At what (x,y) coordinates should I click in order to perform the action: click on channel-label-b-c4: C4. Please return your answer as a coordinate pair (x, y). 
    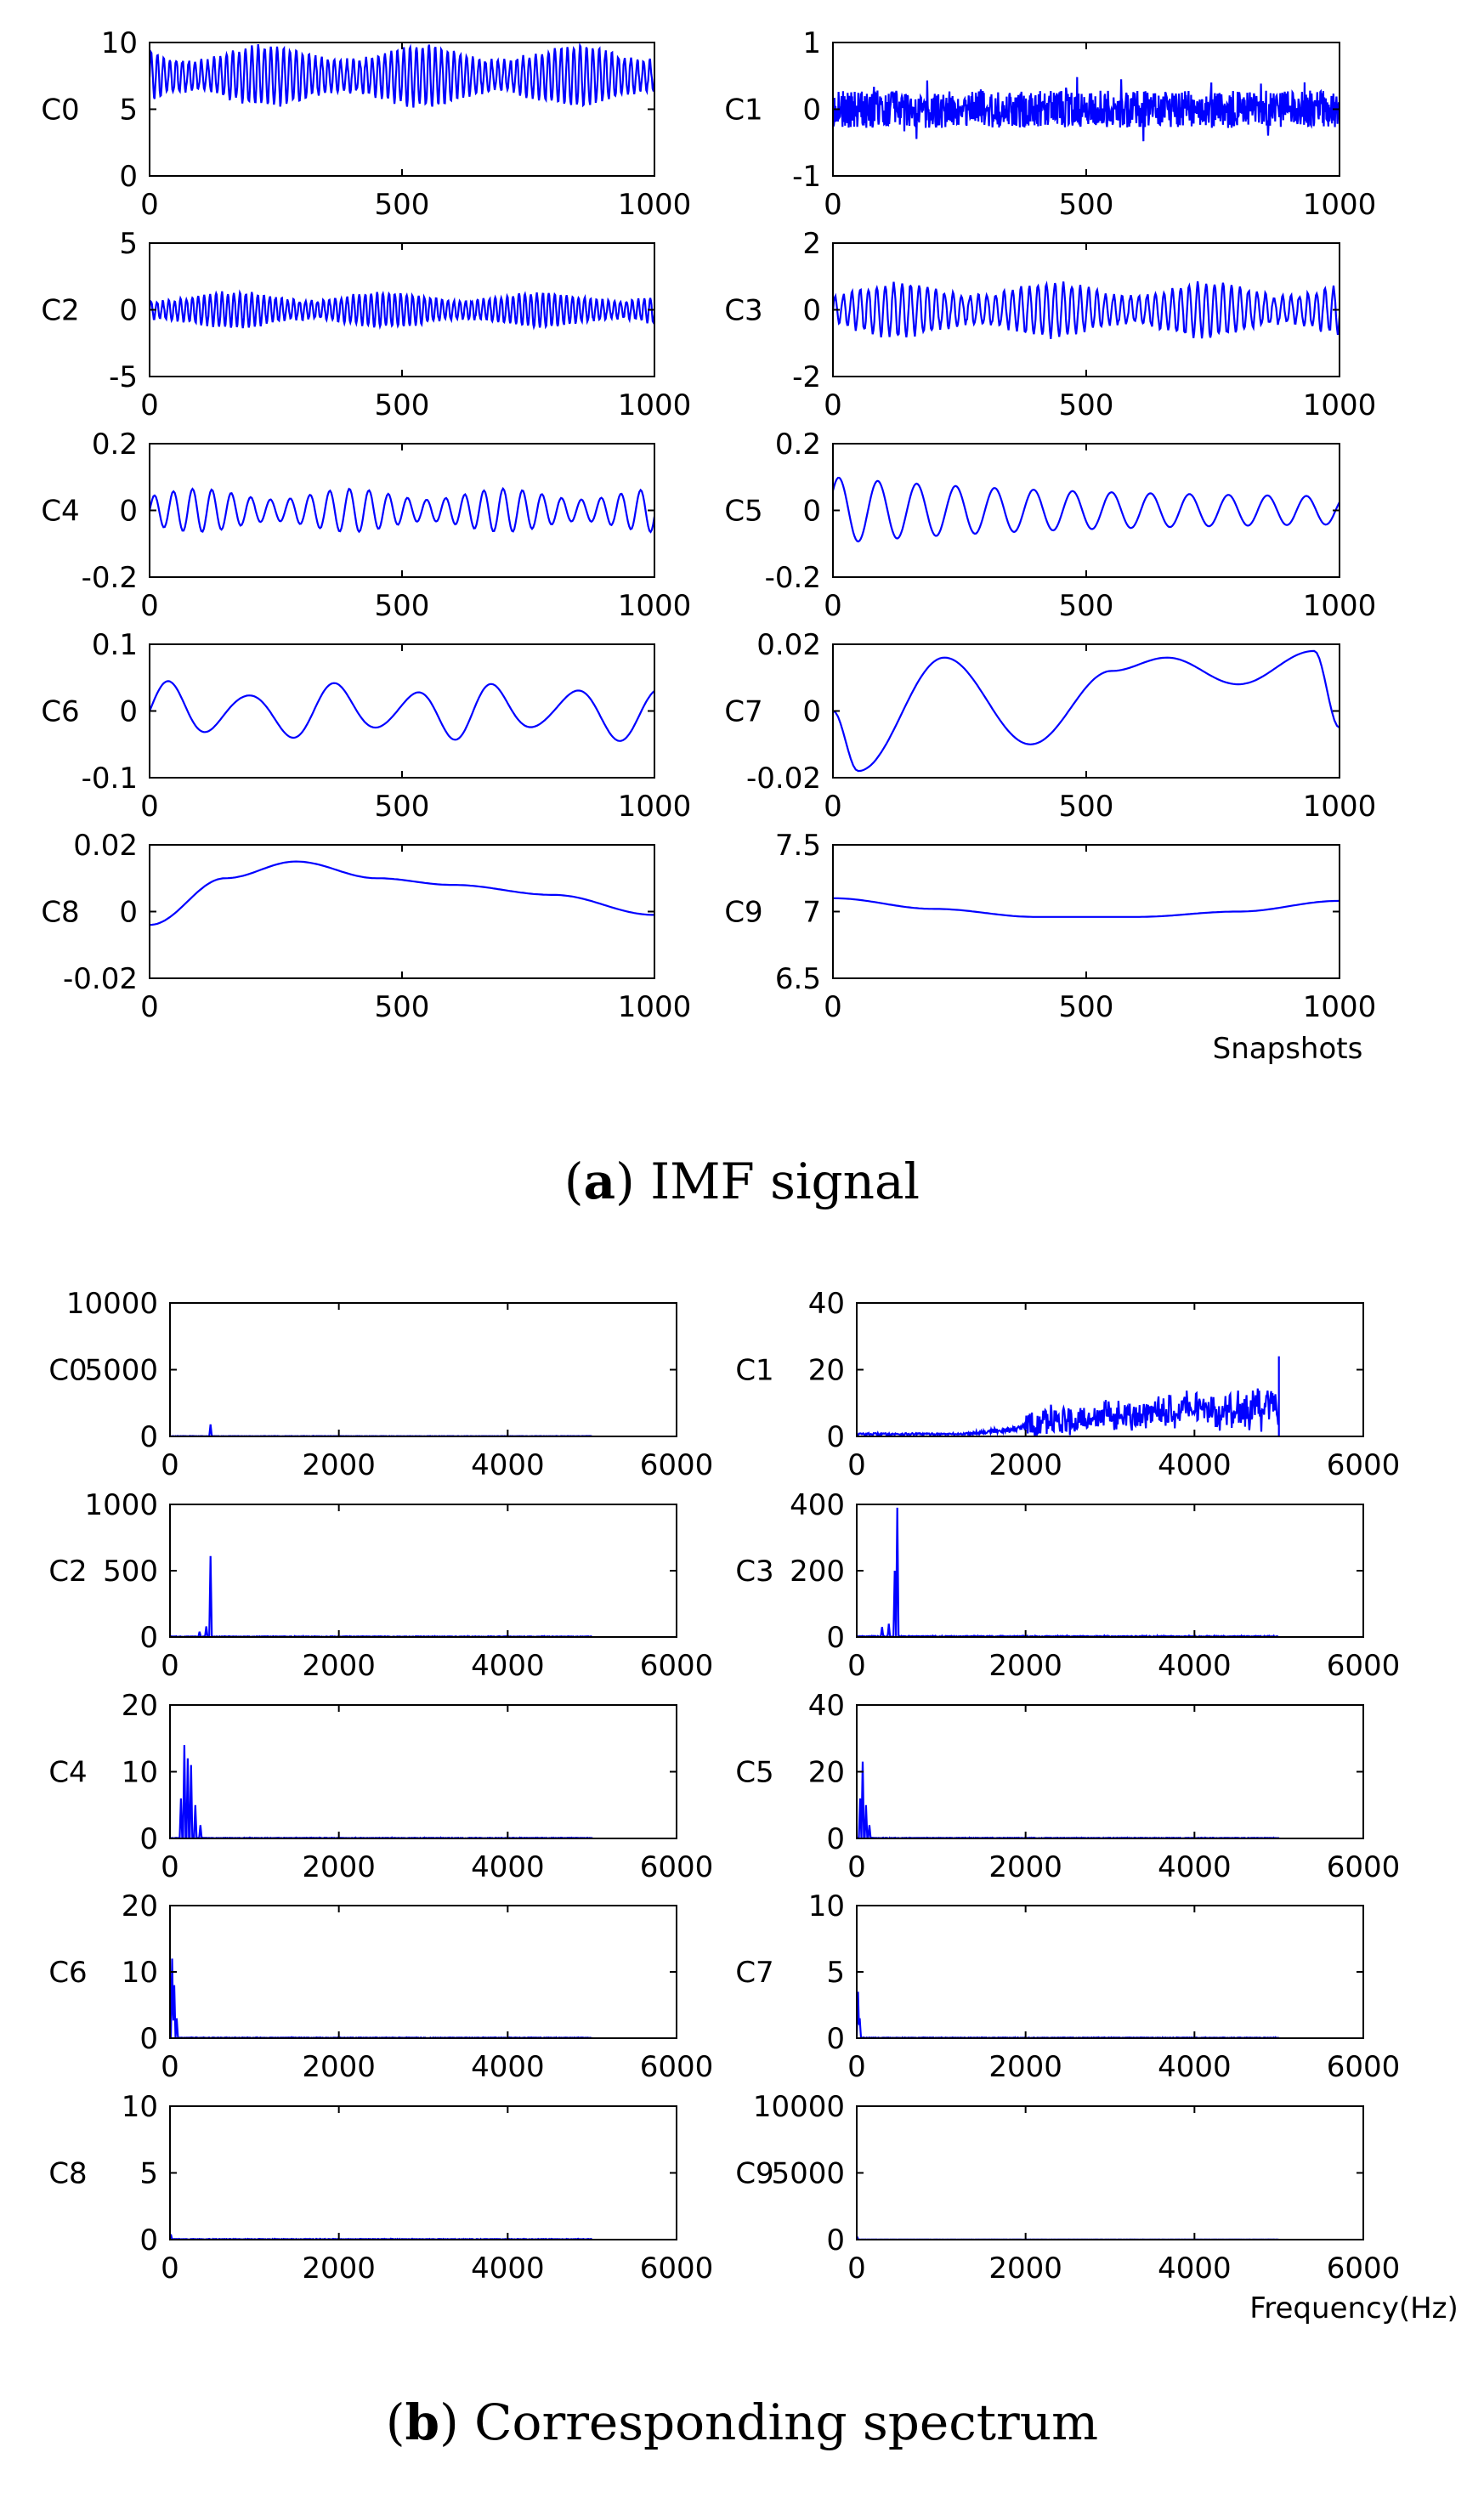
    Looking at the image, I should click on (67, 1773).